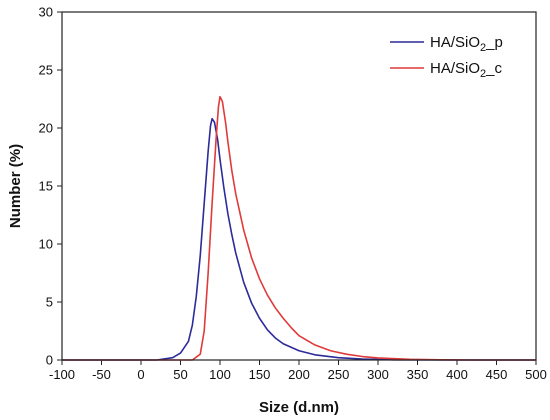 Image resolution: width=550 pixels, height=420 pixels. What do you see at coordinates (220, 374) in the screenshot?
I see `x-tick-label: 100` at bounding box center [220, 374].